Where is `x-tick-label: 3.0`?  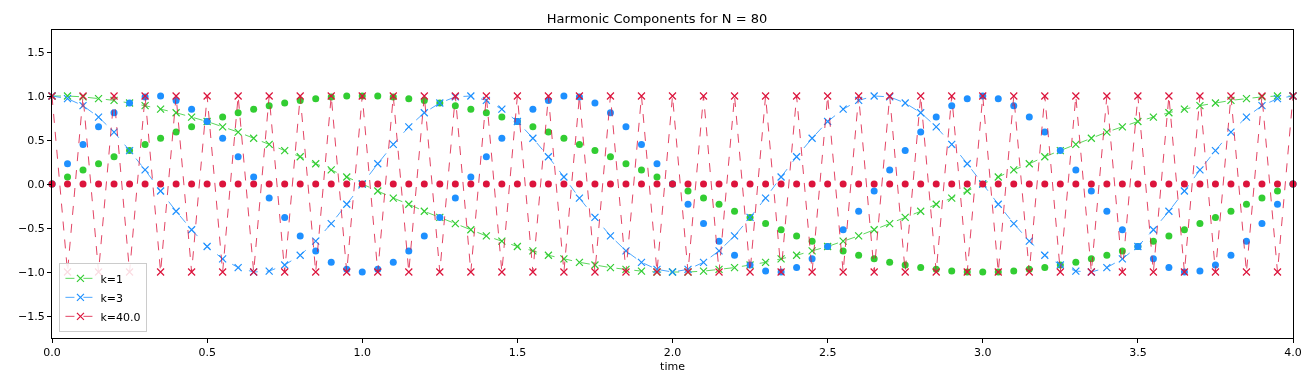
x-tick-label: 3.0 is located at coordinates (983, 353).